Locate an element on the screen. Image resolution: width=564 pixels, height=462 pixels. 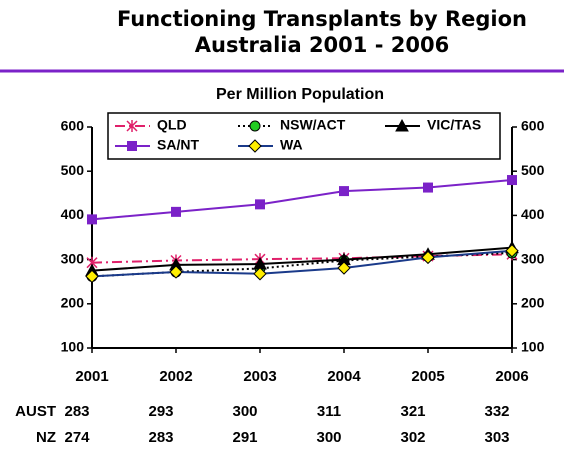
units-label: Per Million Population is located at coordinates (300, 94).